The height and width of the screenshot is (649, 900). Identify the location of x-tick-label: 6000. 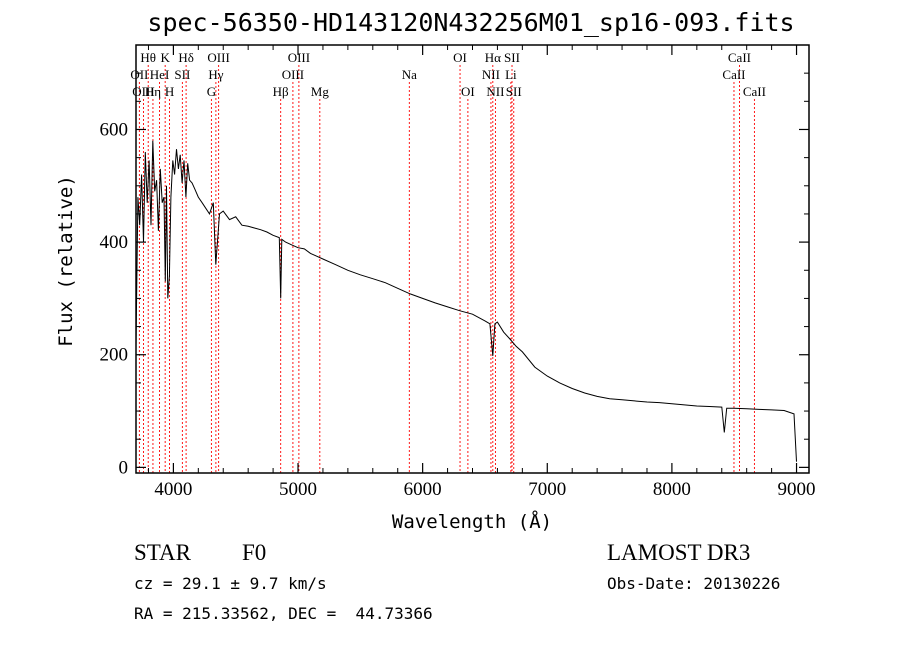
(423, 489).